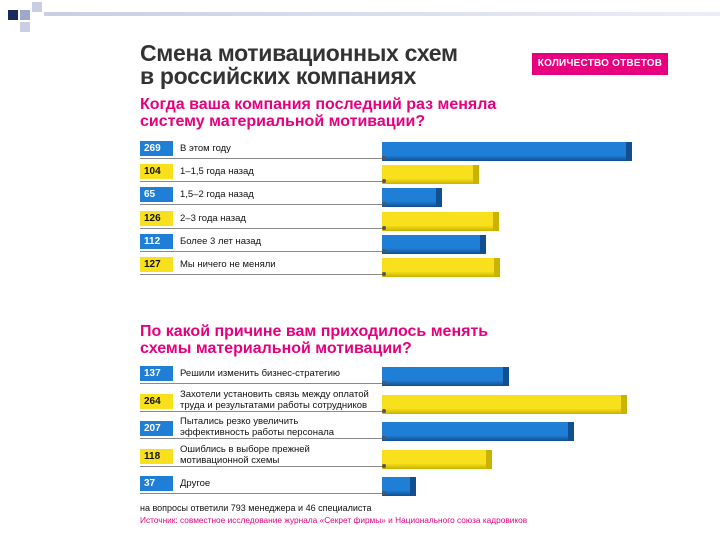 Image resolution: width=720 pixels, height=540 pixels. I want to click on category-label: 1,5–2 года назад, so click(217, 194).